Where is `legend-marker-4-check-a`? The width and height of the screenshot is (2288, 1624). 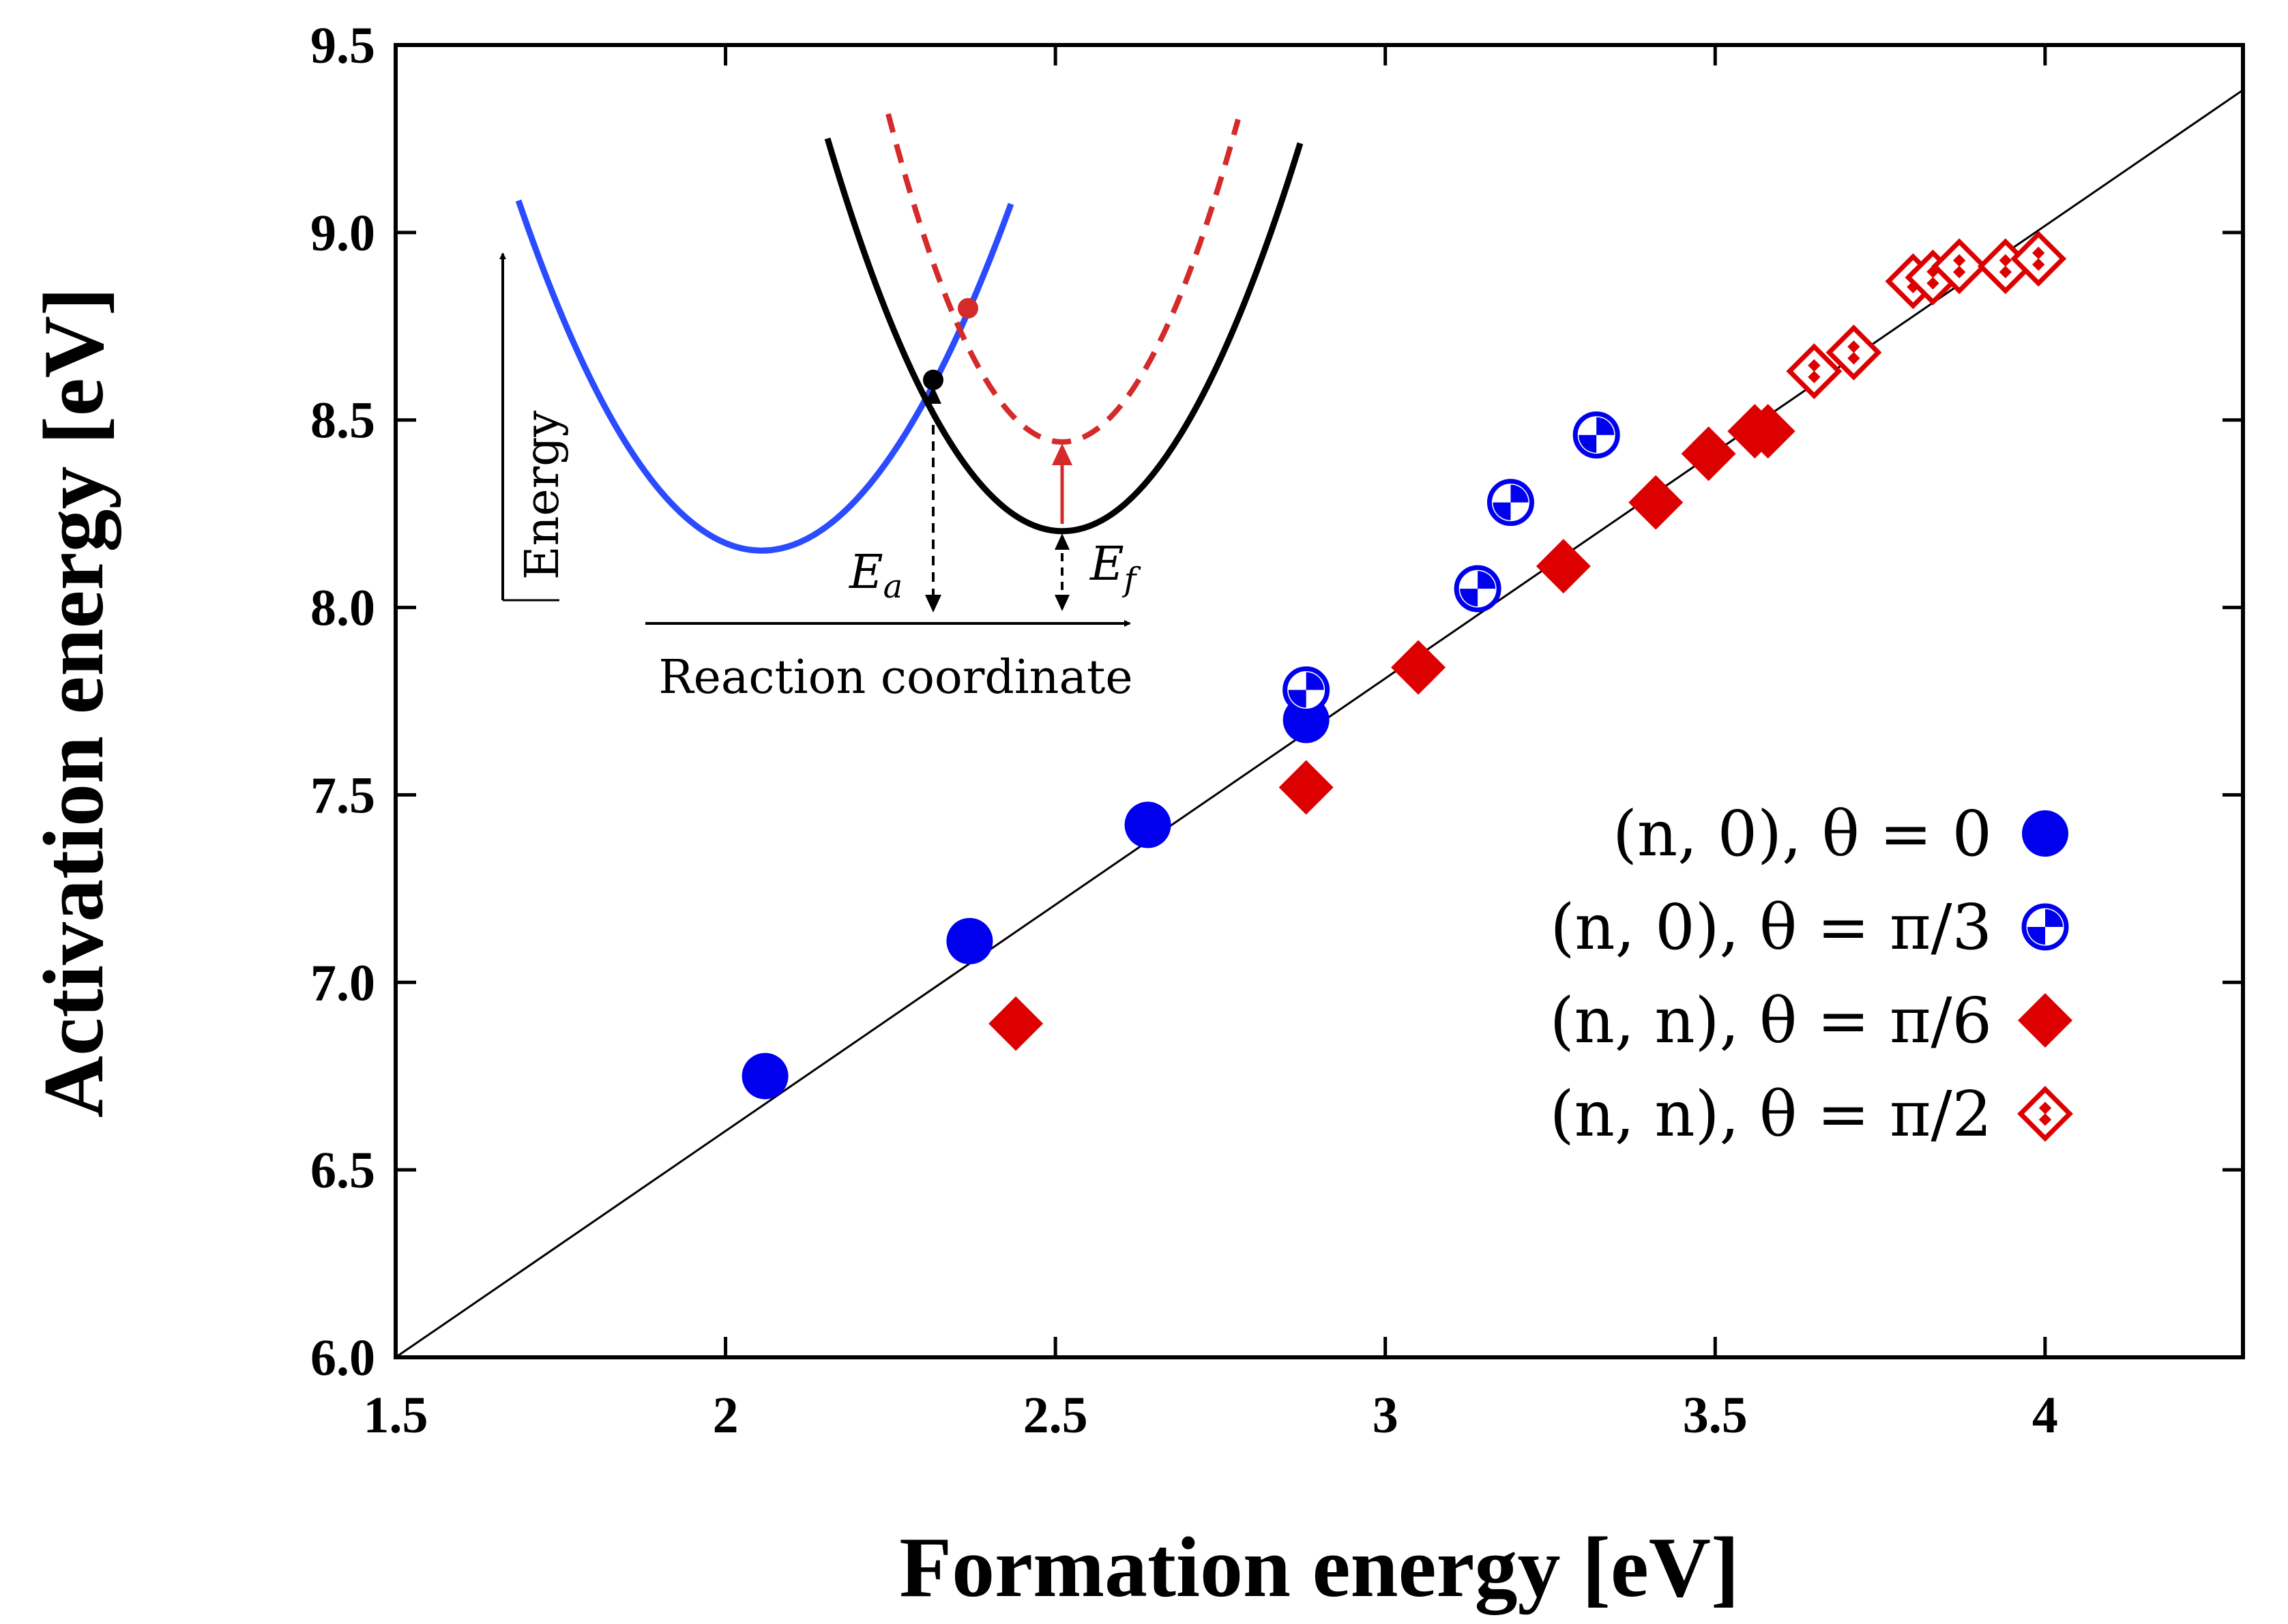
legend-marker-4-check-a is located at coordinates (2045, 1108).